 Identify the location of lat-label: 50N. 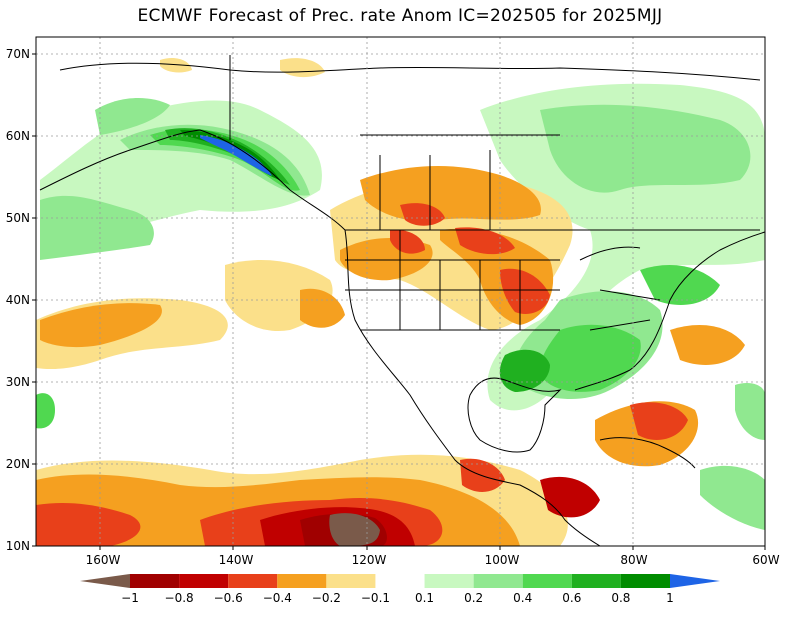
(18, 218).